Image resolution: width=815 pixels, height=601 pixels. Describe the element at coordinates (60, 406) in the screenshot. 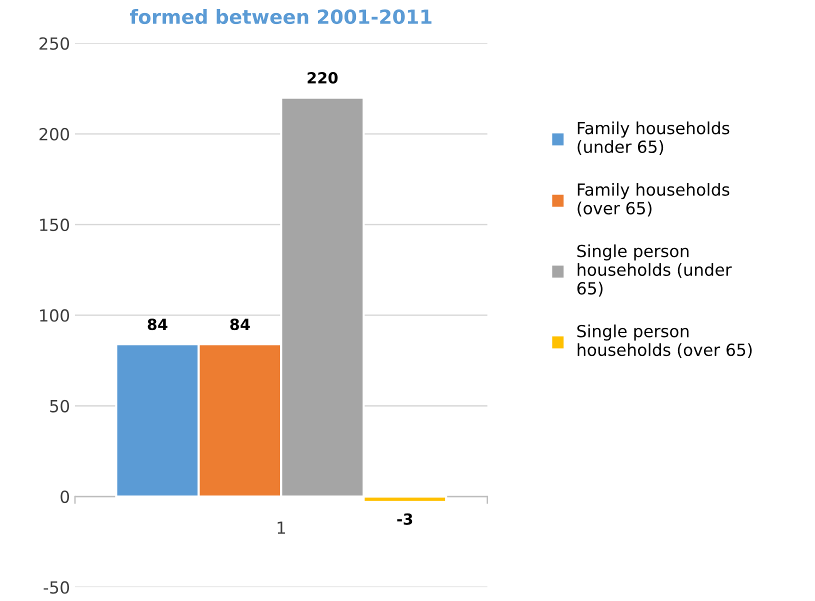

I see `y-tick-label: 50` at that location.